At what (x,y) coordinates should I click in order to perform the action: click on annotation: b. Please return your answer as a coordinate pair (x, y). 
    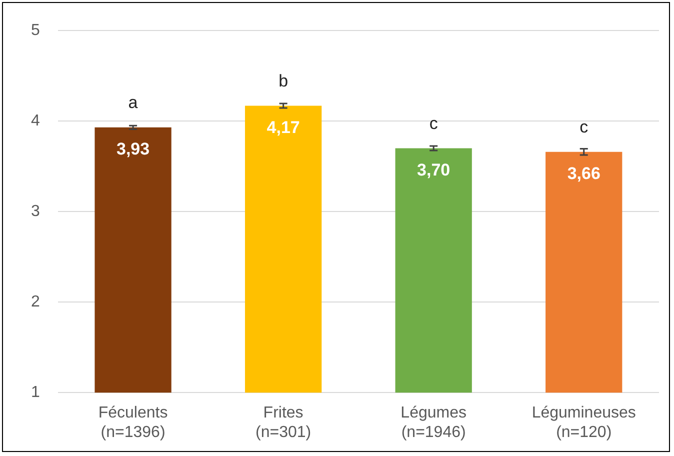
    Looking at the image, I should click on (283, 80).